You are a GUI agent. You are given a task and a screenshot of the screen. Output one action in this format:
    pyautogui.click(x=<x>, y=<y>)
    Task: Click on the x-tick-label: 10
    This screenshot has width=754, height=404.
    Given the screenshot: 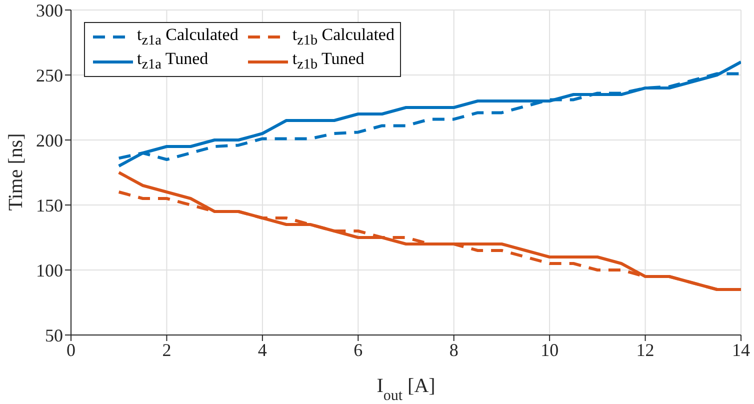 What is the action you would take?
    pyautogui.click(x=549, y=350)
    